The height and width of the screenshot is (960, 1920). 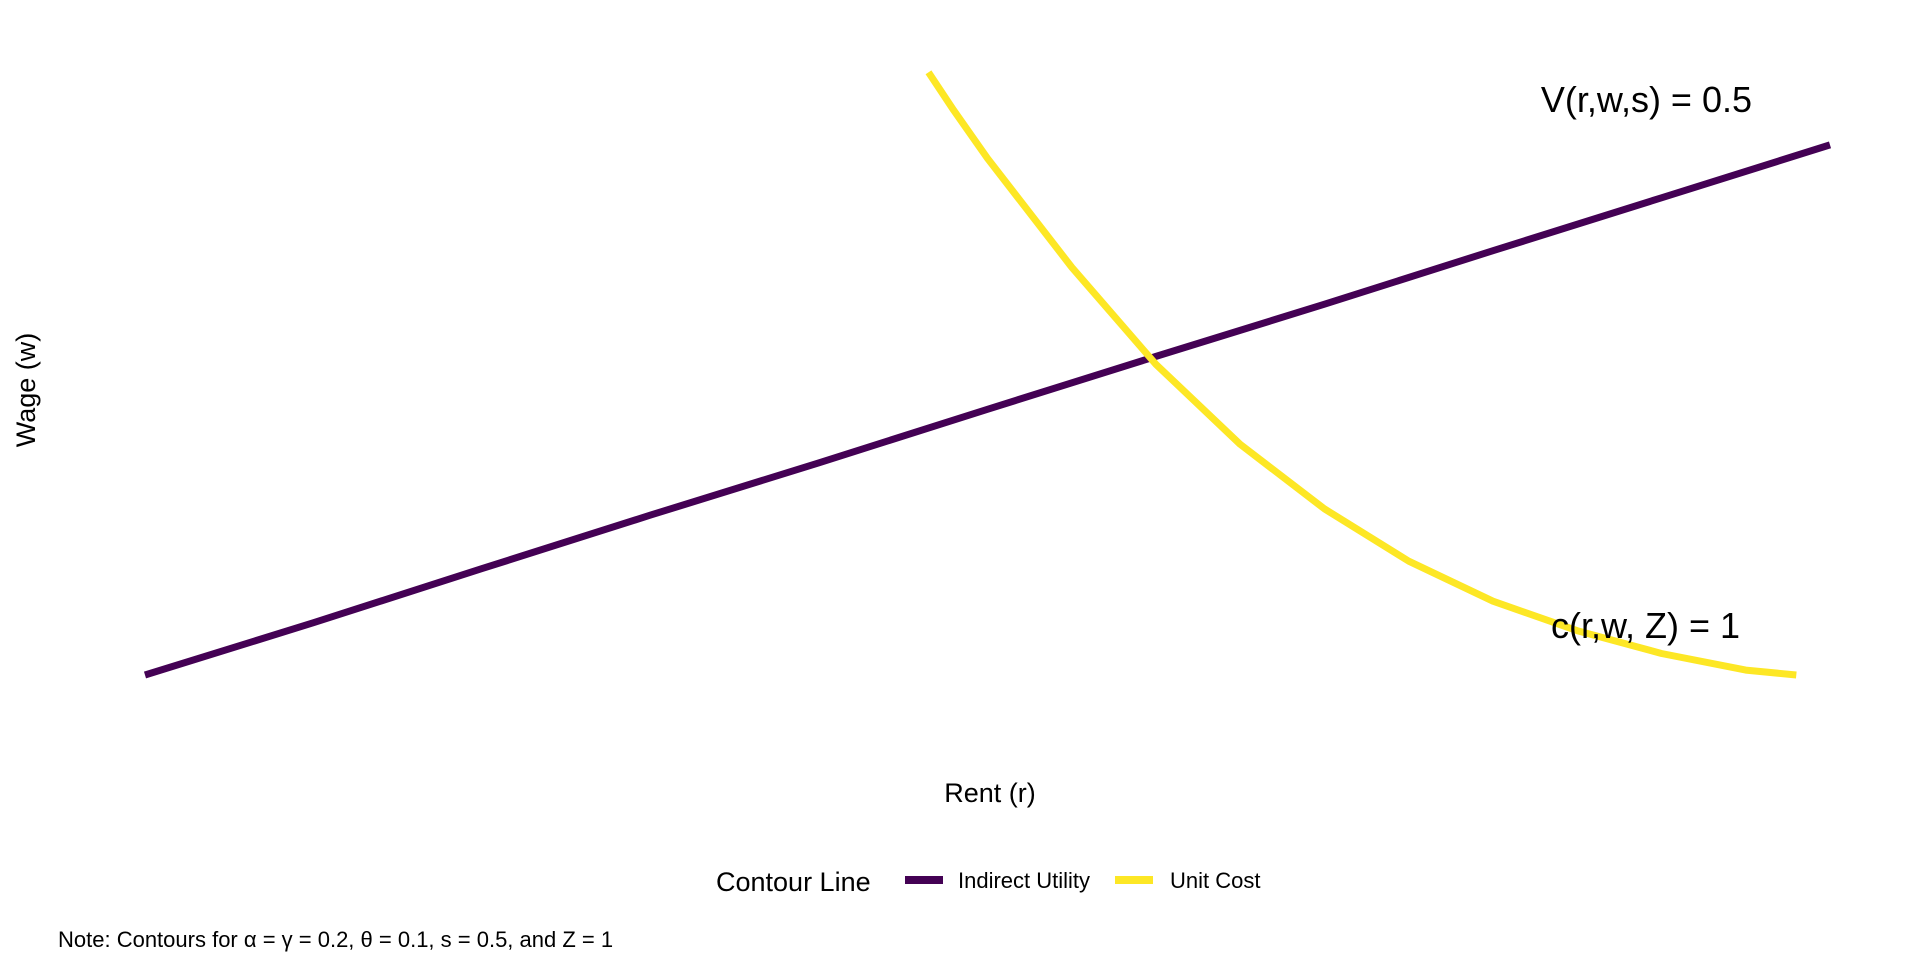 I want to click on legend-title: Contour Line, so click(x=793, y=882).